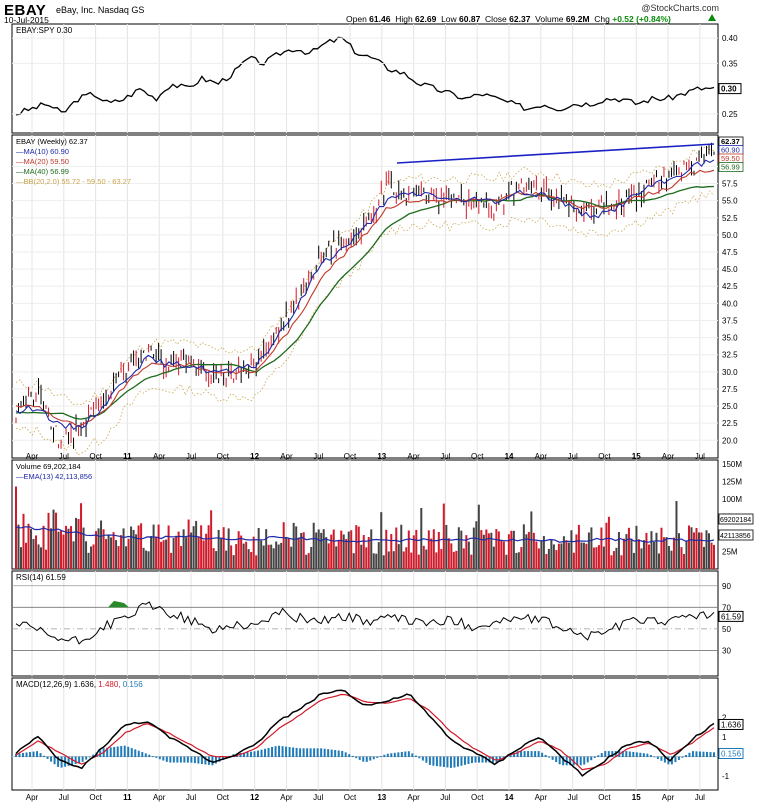 This screenshot has height=802, width=759. I want to click on macd-value-label: 0.156, so click(731, 754).